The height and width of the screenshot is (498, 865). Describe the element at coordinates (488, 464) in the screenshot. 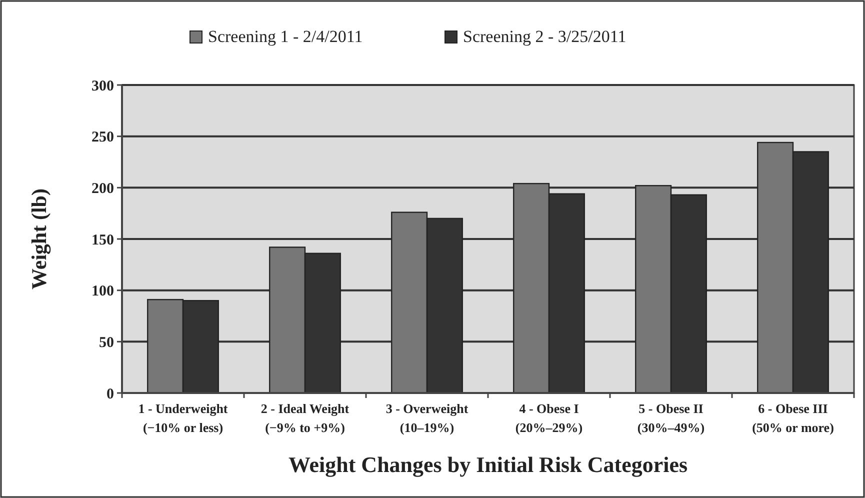

I see `x-axis-title: Weight Changes by Initial Risk Categories` at that location.